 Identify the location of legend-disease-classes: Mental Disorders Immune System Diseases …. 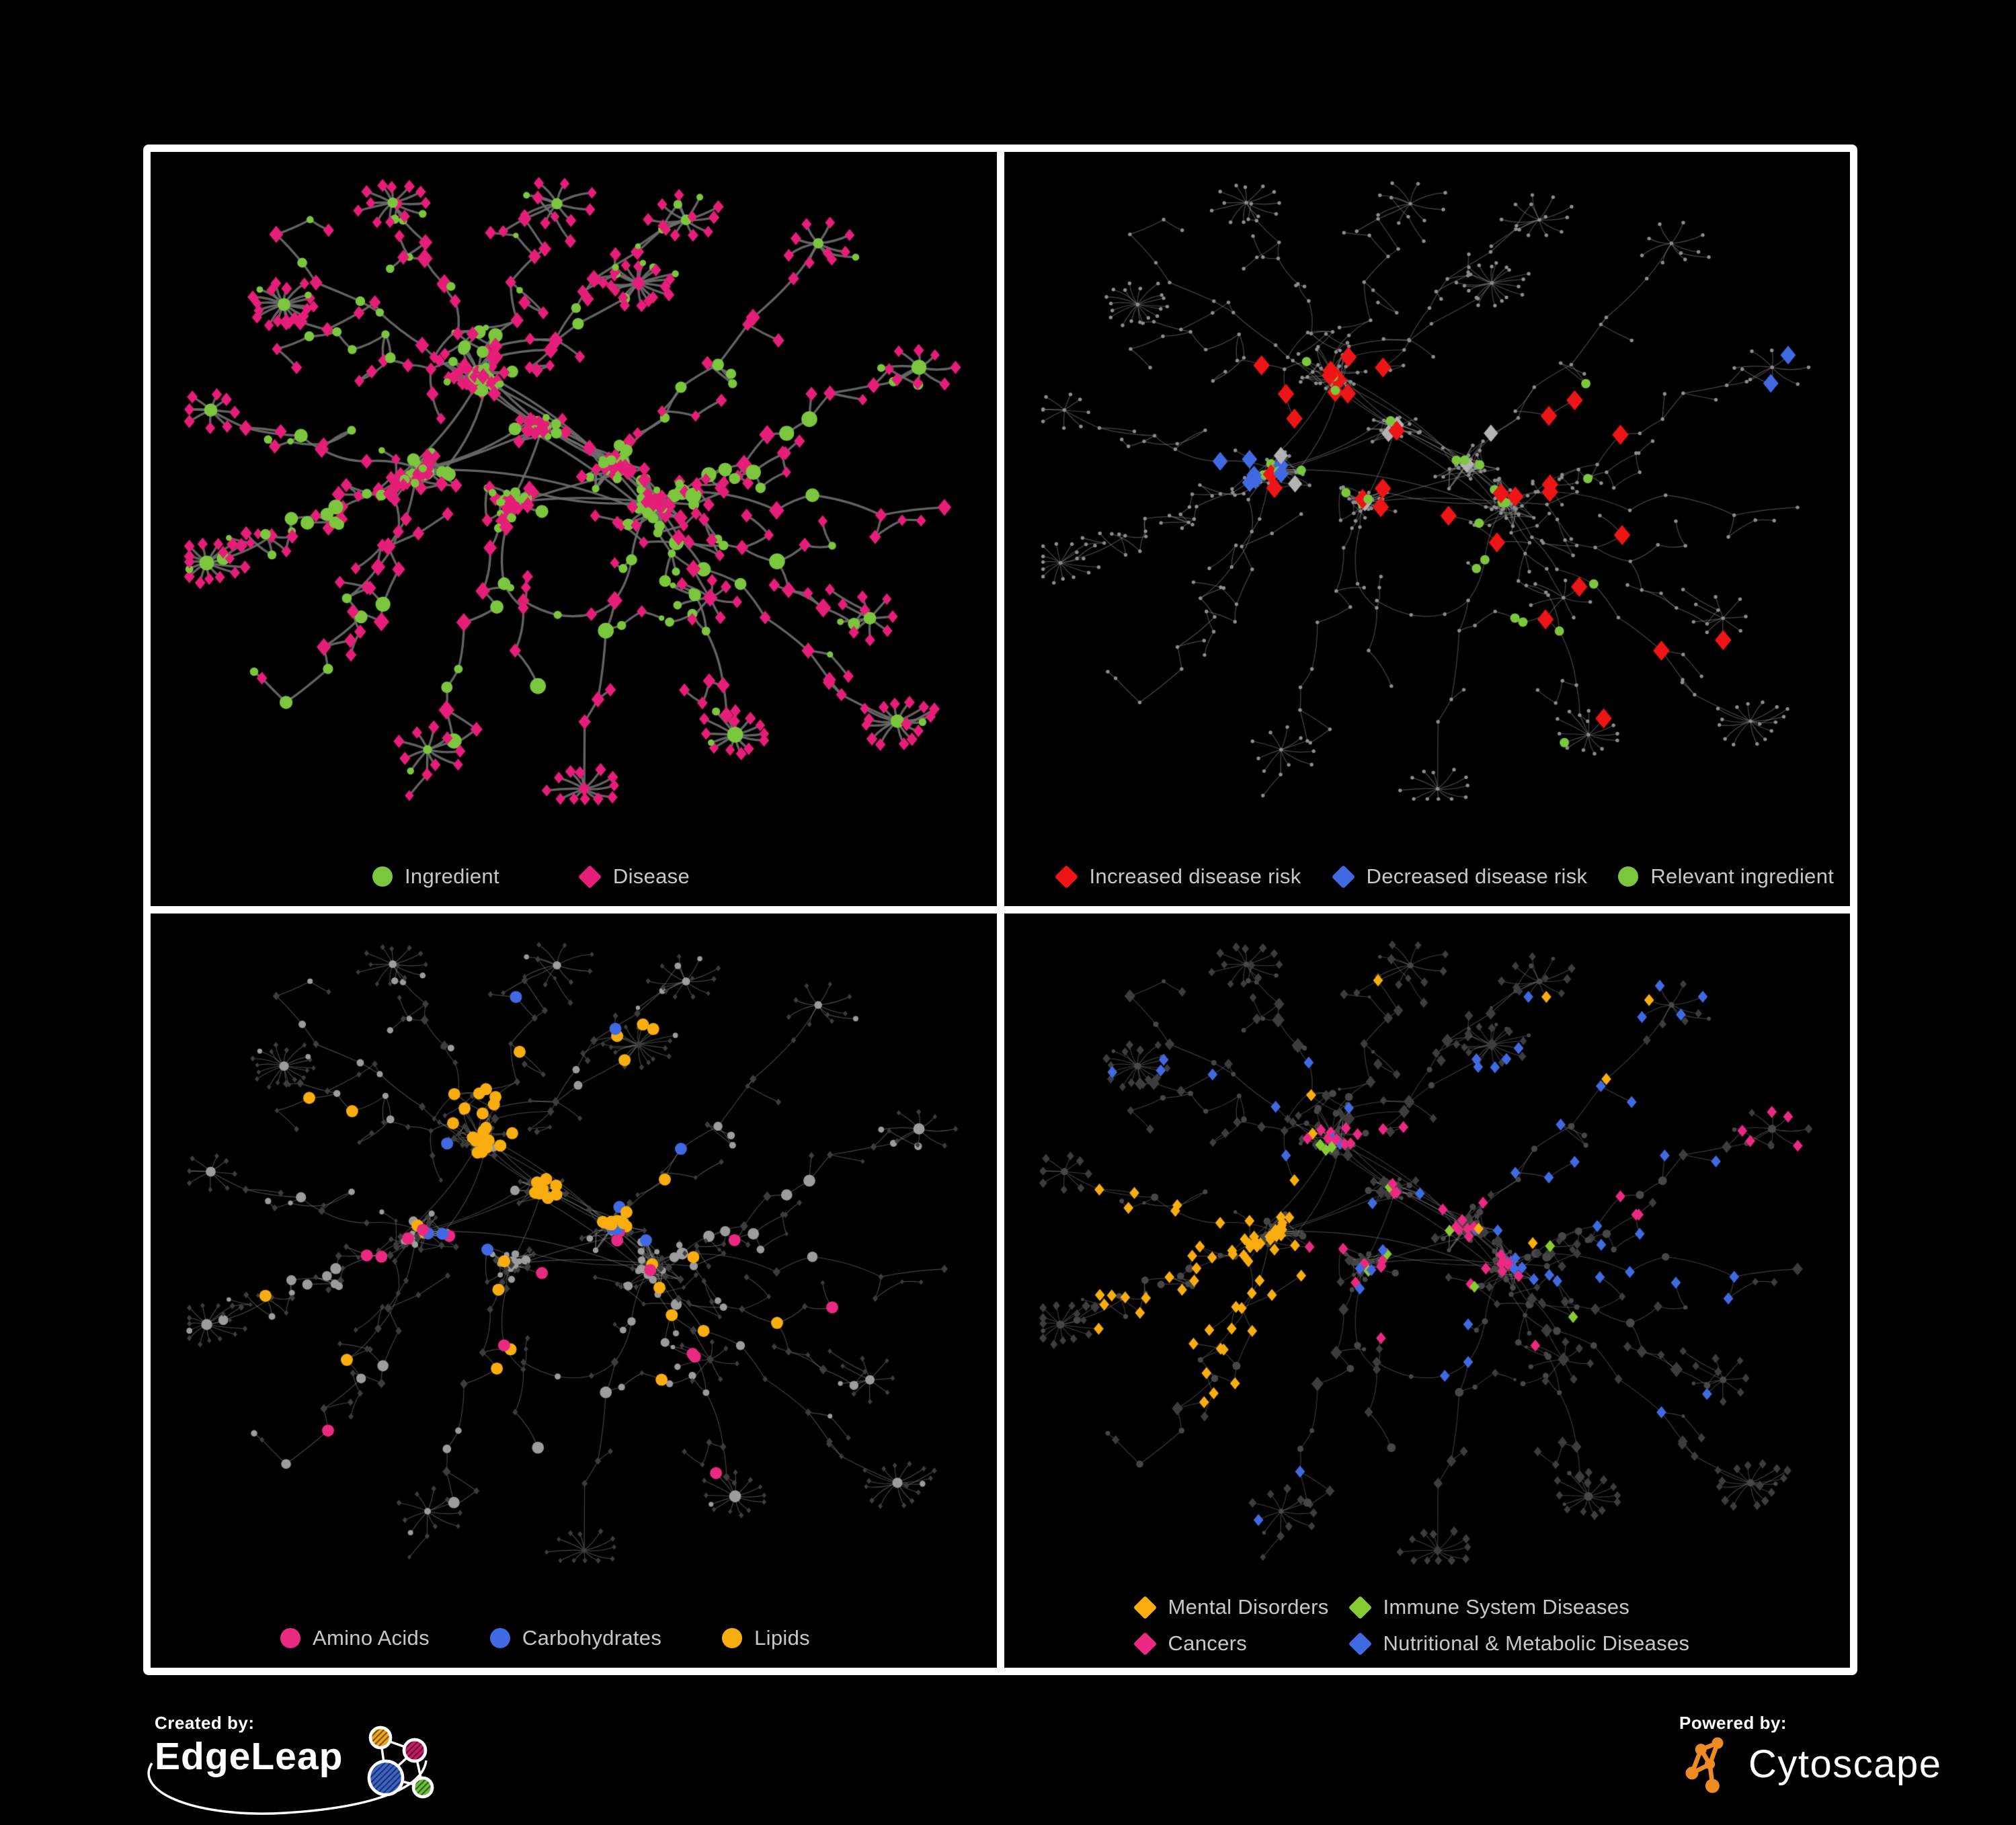
(1427, 1625).